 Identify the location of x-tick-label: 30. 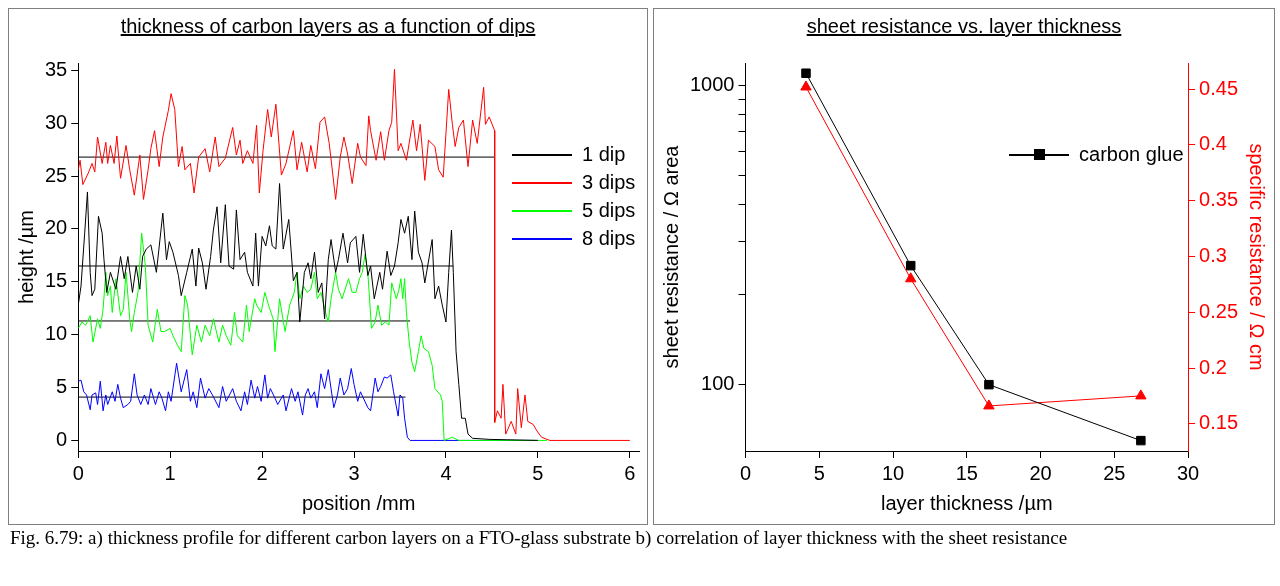
(1188, 472).